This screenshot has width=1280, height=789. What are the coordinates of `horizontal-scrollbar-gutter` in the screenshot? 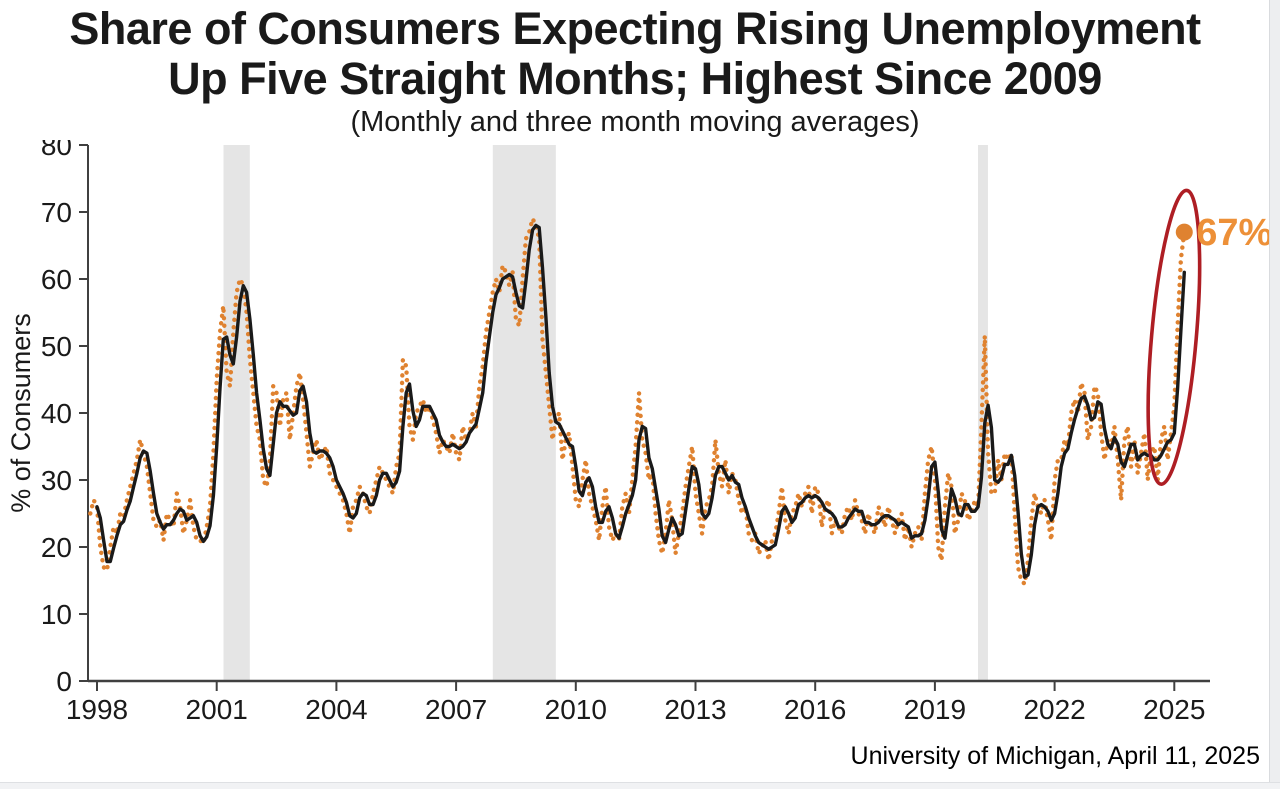 It's located at (640, 785).